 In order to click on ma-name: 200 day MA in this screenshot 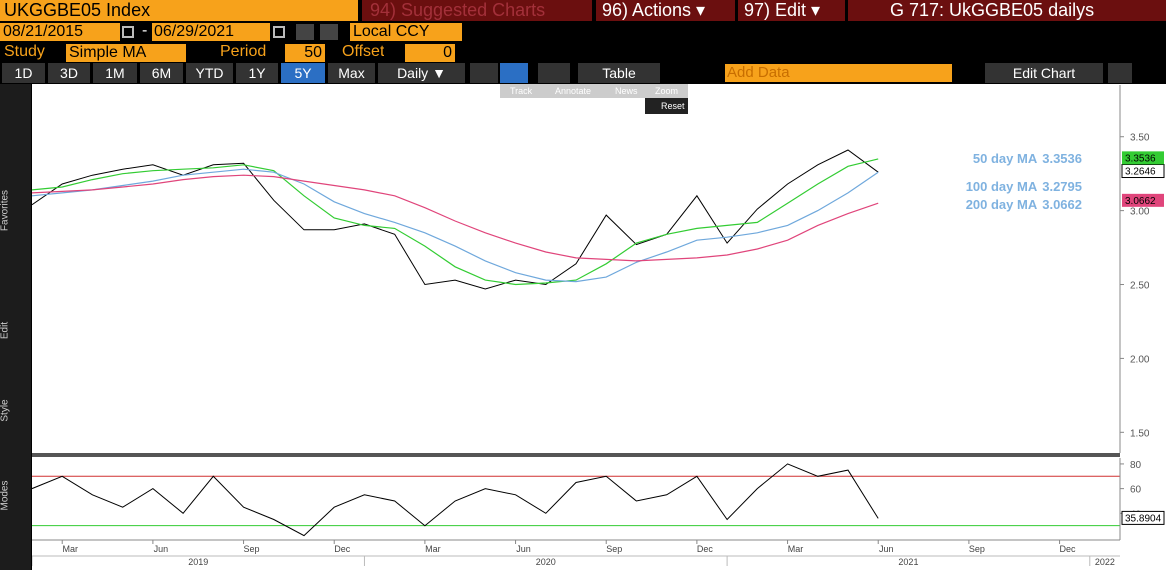, I will do `click(1002, 204)`.